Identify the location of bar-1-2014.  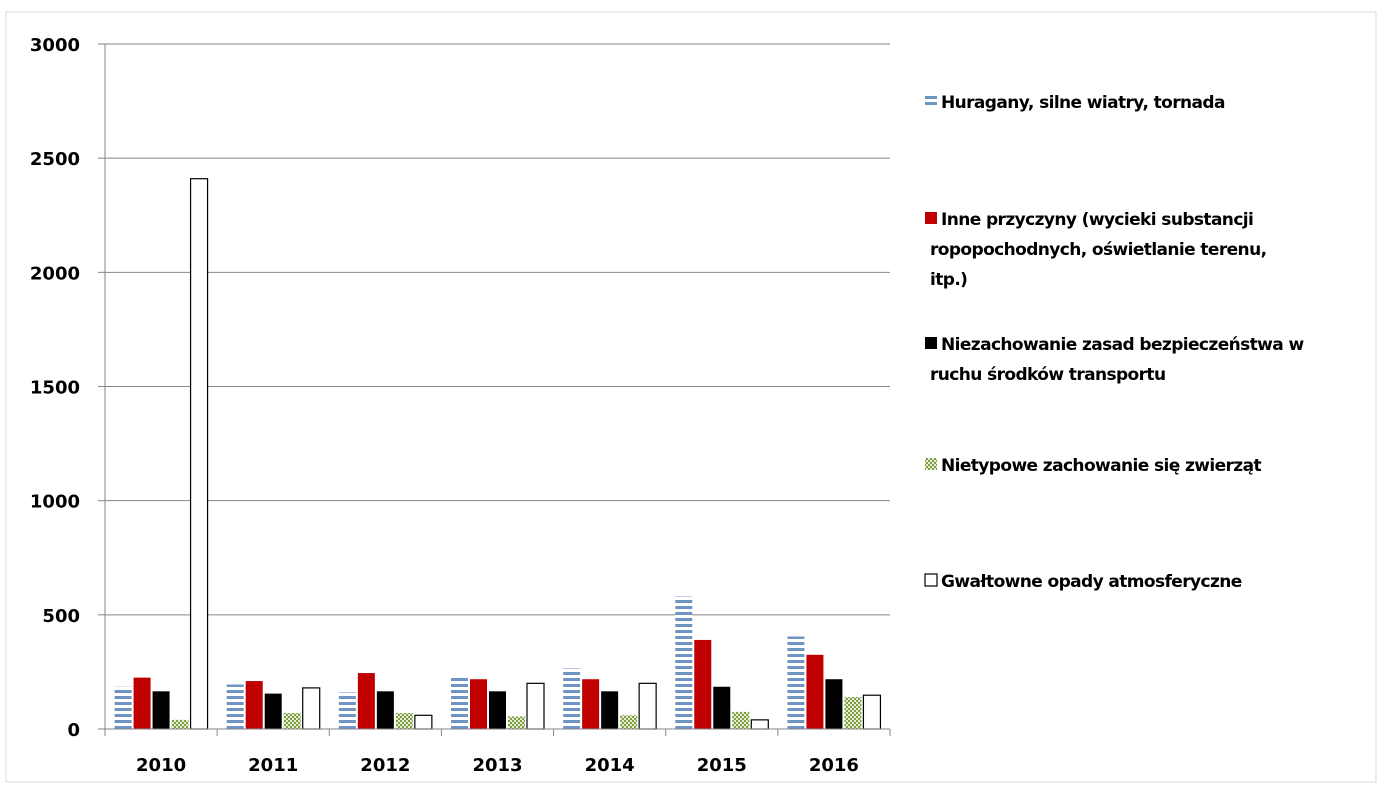
(572, 698).